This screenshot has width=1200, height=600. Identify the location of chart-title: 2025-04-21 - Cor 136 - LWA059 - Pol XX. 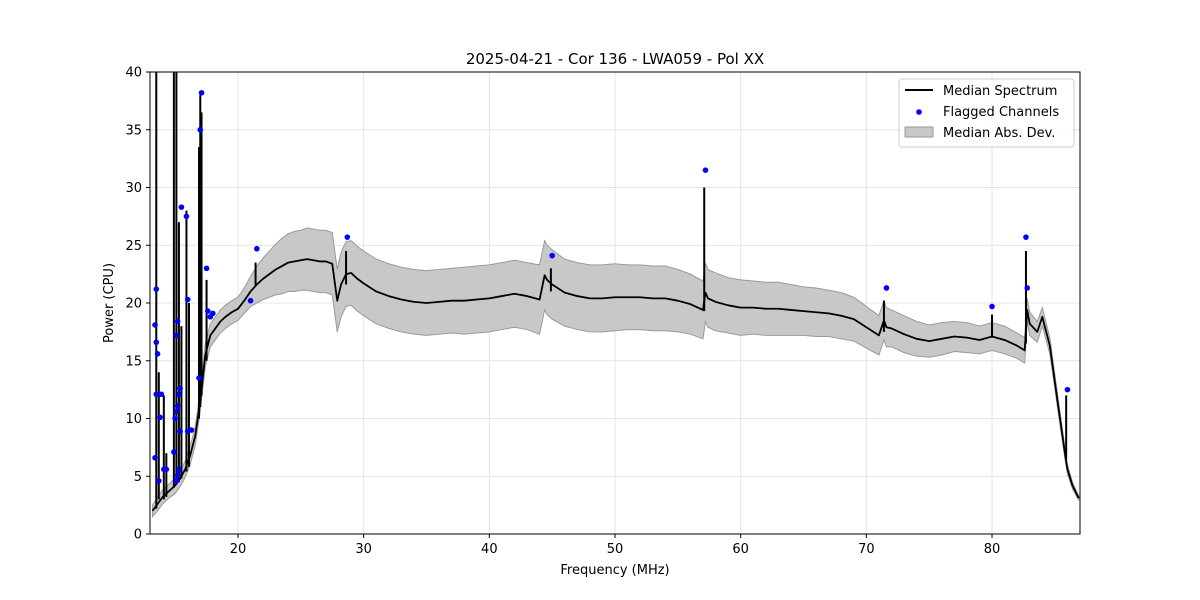
(615, 59).